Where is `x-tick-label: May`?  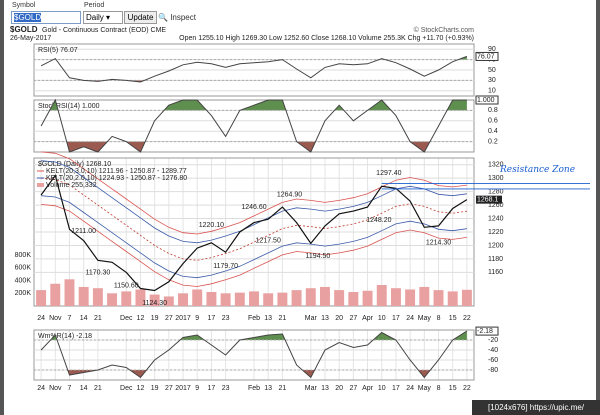
x-tick-label: May is located at coordinates (425, 388).